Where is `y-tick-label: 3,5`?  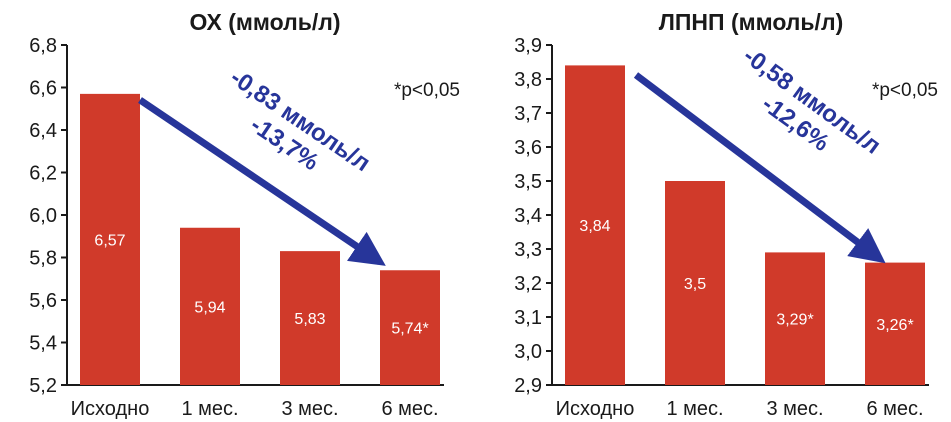
y-tick-label: 3,5 is located at coordinates (528, 182).